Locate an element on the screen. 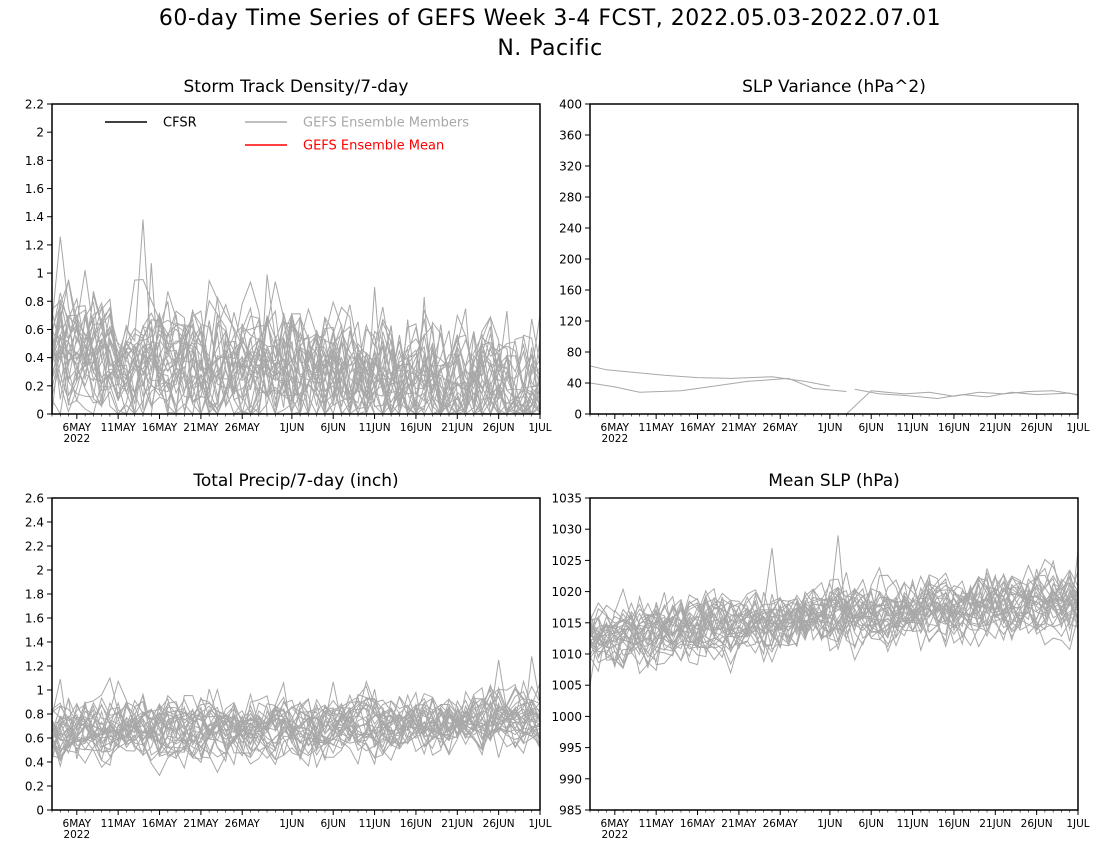 This screenshot has width=1100, height=850. x-tick-label: 11JUN is located at coordinates (913, 824).